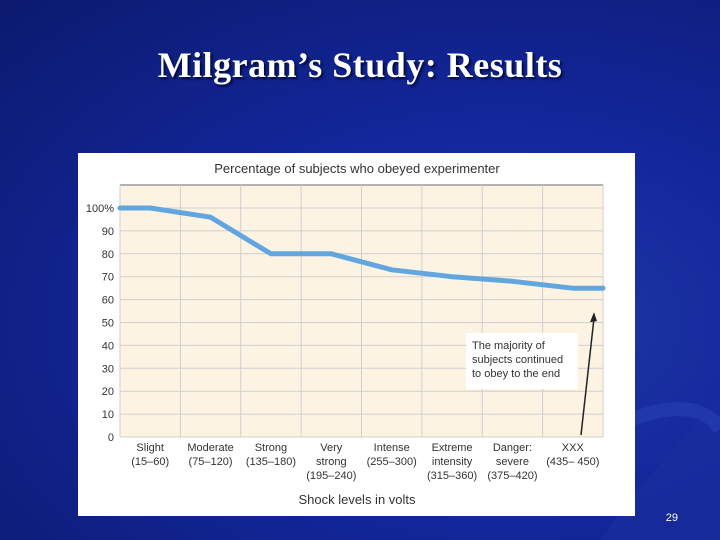 This screenshot has height=540, width=720. What do you see at coordinates (150, 462) in the screenshot?
I see `x-tick-label-line: (15–60)` at bounding box center [150, 462].